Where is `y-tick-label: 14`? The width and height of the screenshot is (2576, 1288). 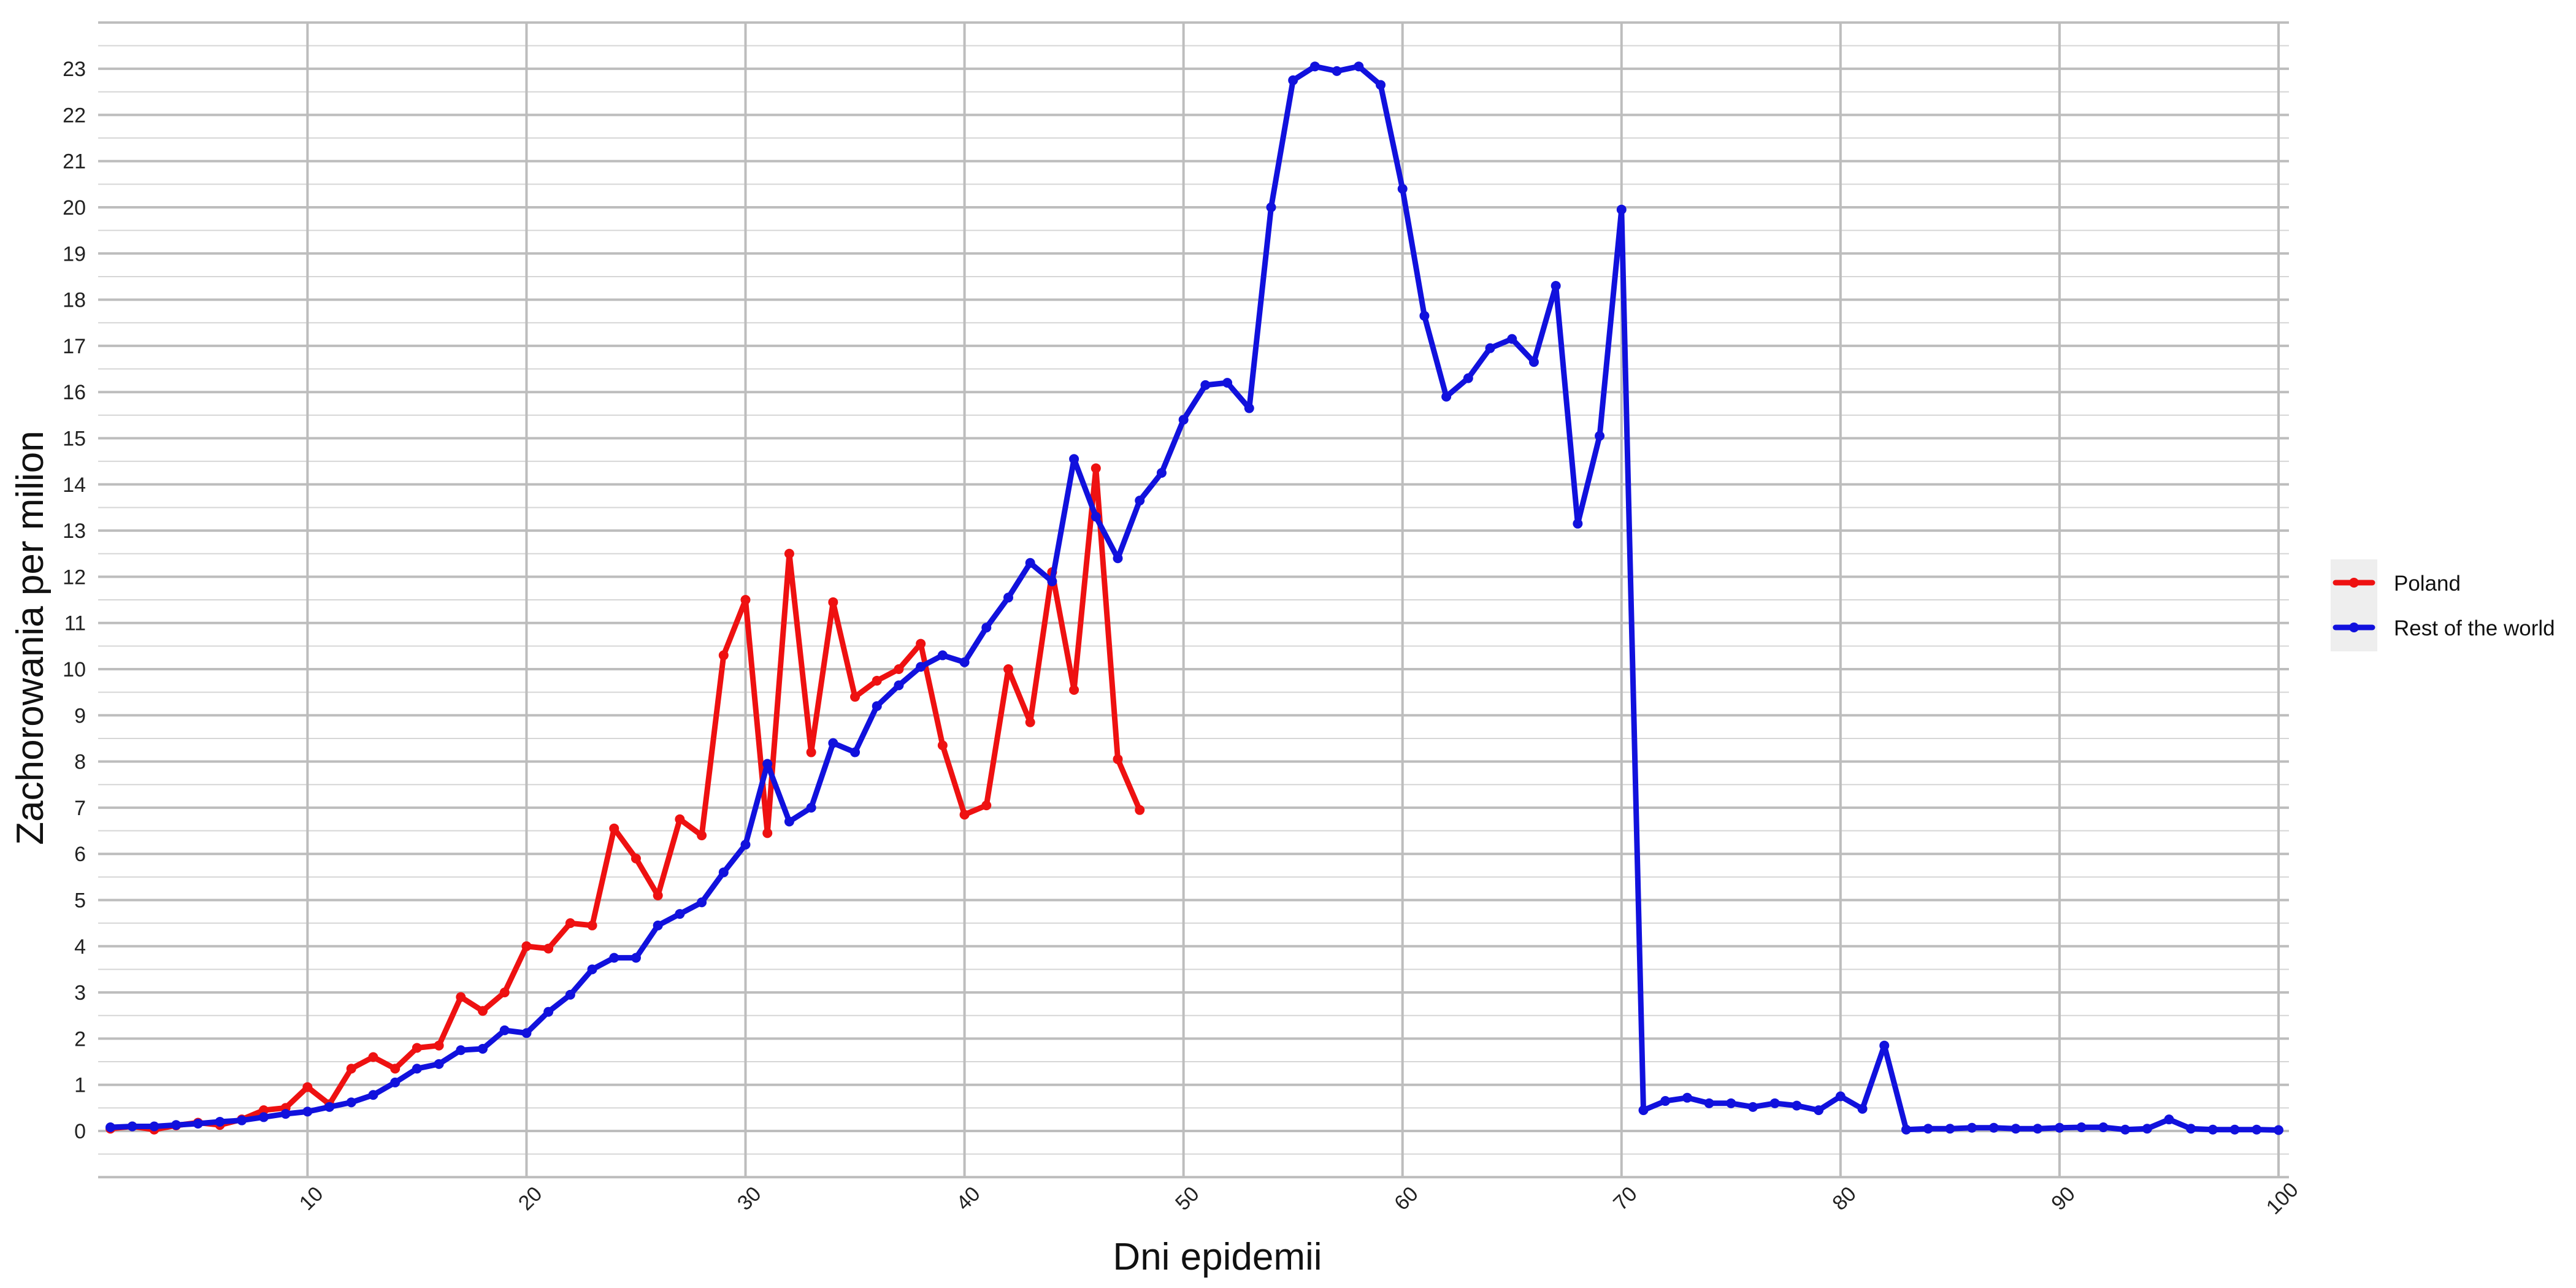
y-tick-label: 14 is located at coordinates (74, 485).